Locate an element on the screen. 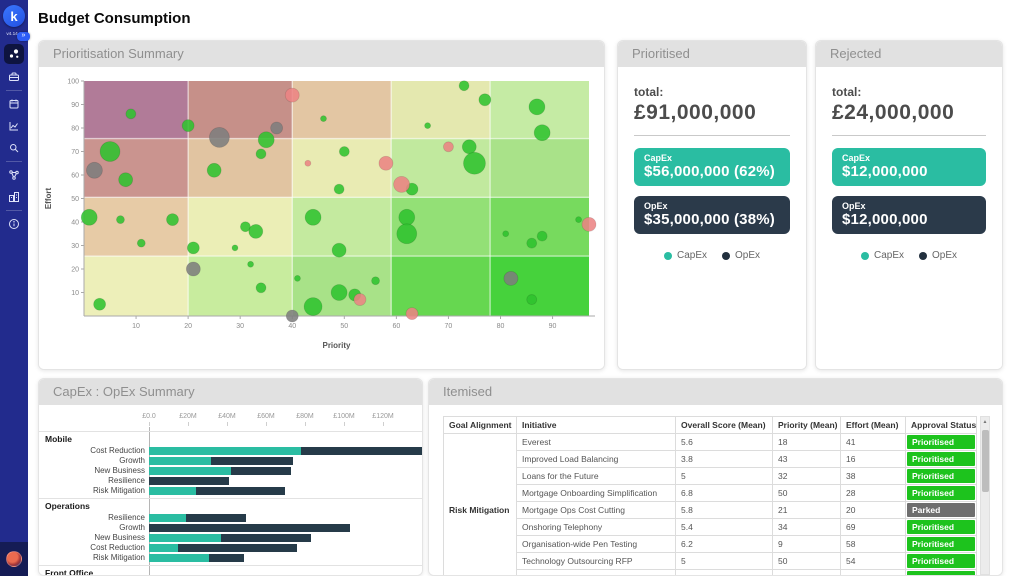 The image size is (1024, 576). table-row: Loans for the Future 5 32 38 Prioritised is located at coordinates (710, 476).